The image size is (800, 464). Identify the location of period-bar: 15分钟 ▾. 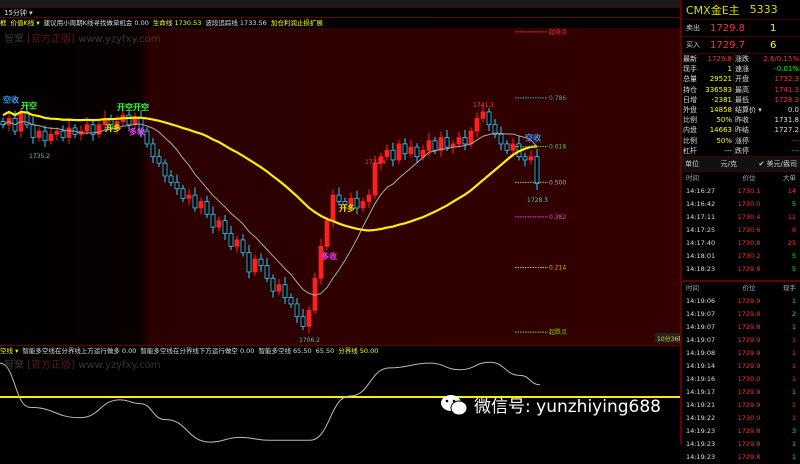
(340, 13).